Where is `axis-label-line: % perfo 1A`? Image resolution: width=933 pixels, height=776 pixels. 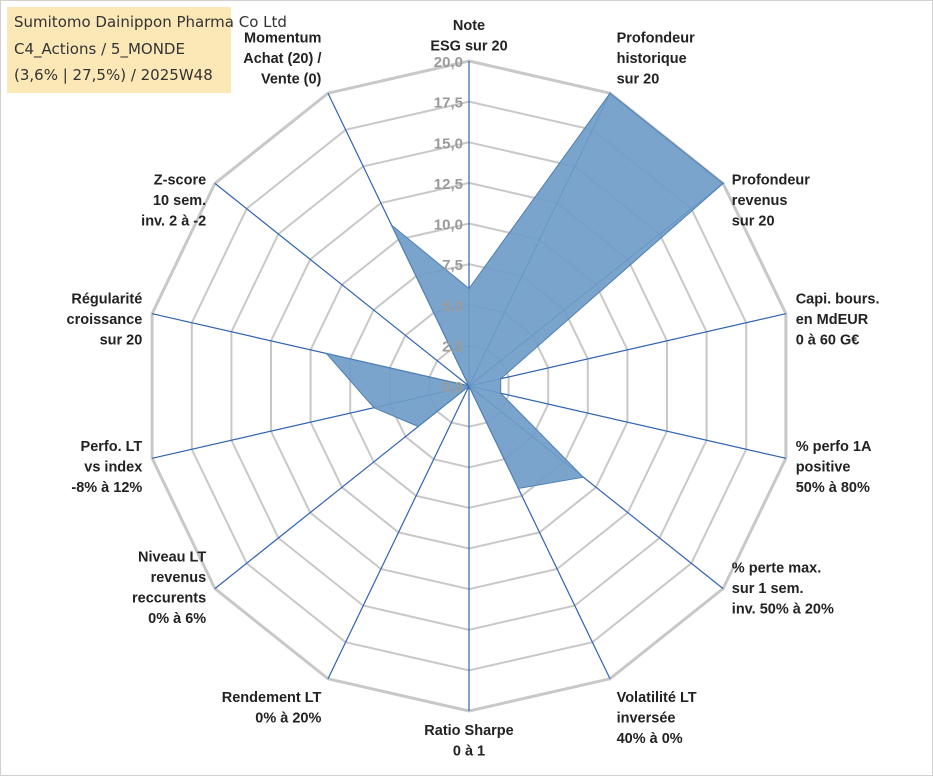
axis-label-line: % perfo 1A is located at coordinates (834, 447).